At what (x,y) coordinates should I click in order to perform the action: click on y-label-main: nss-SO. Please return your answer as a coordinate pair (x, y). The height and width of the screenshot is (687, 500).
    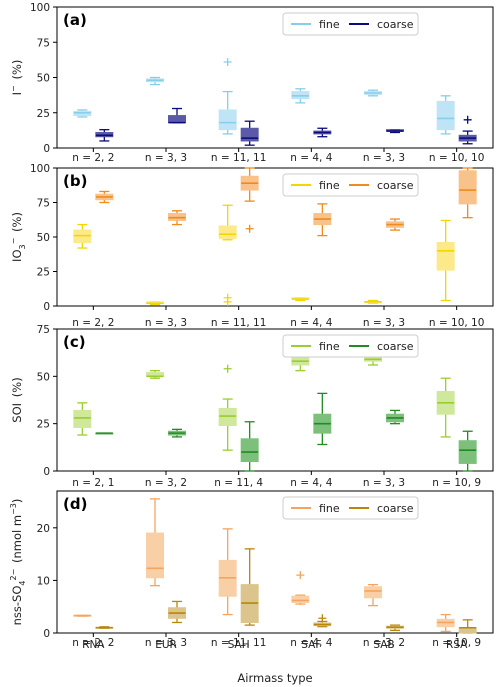
    Looking at the image, I should click on (17, 606).